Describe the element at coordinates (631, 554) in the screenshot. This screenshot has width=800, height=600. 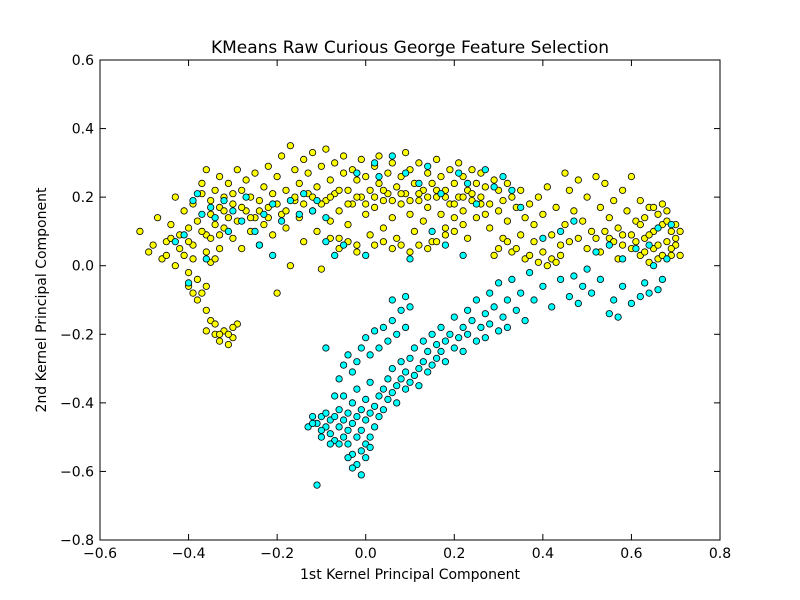
I see `x-tick-label: 0.6` at that location.